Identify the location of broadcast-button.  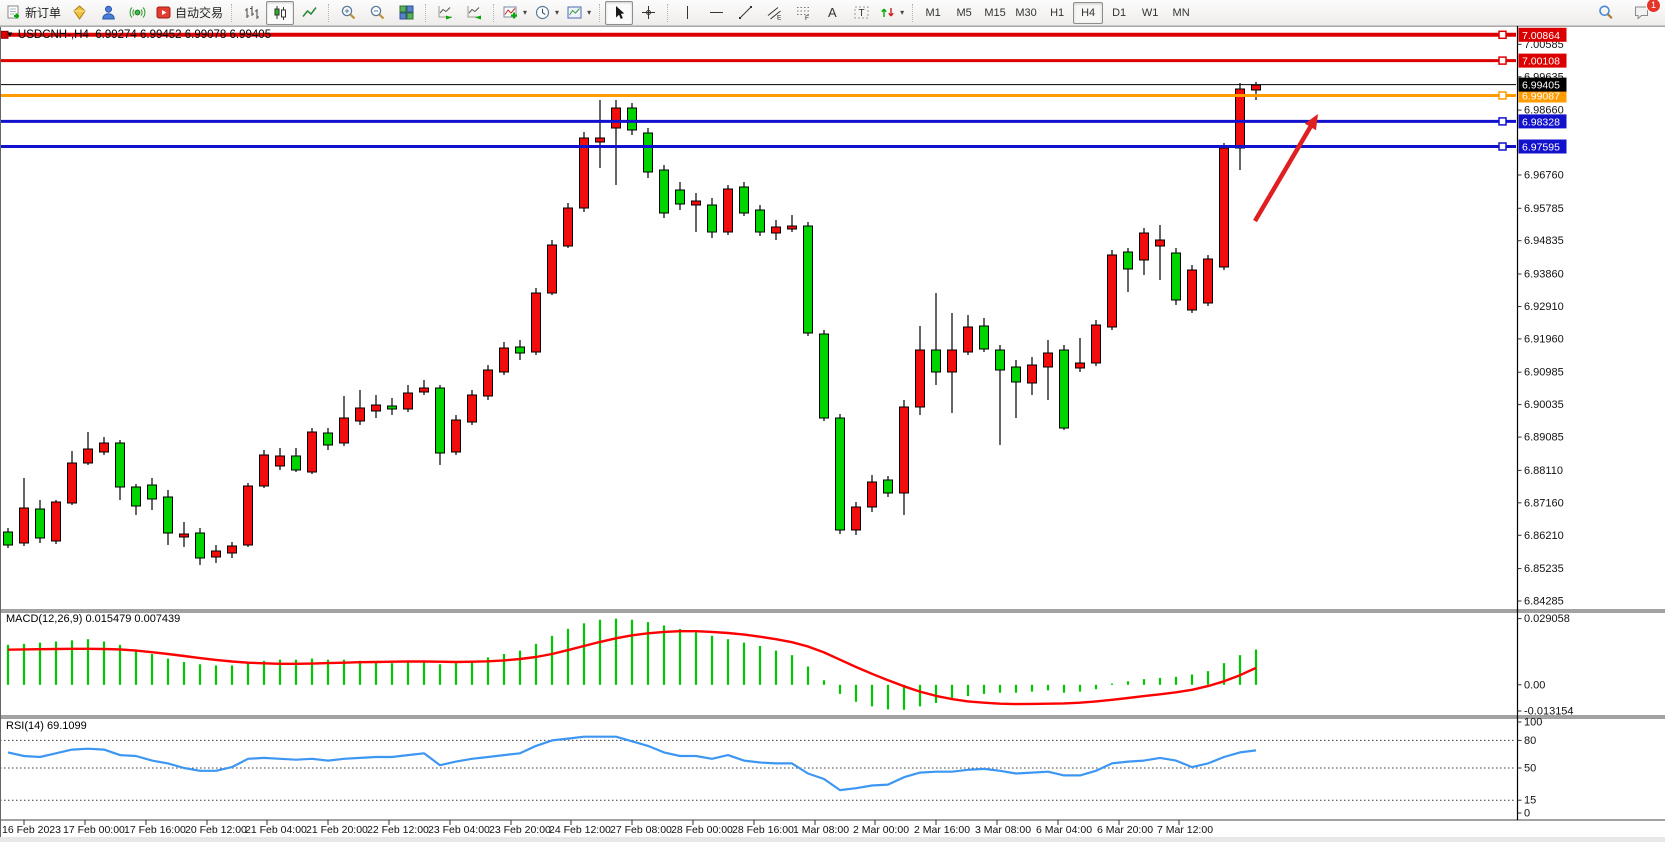
(137, 13).